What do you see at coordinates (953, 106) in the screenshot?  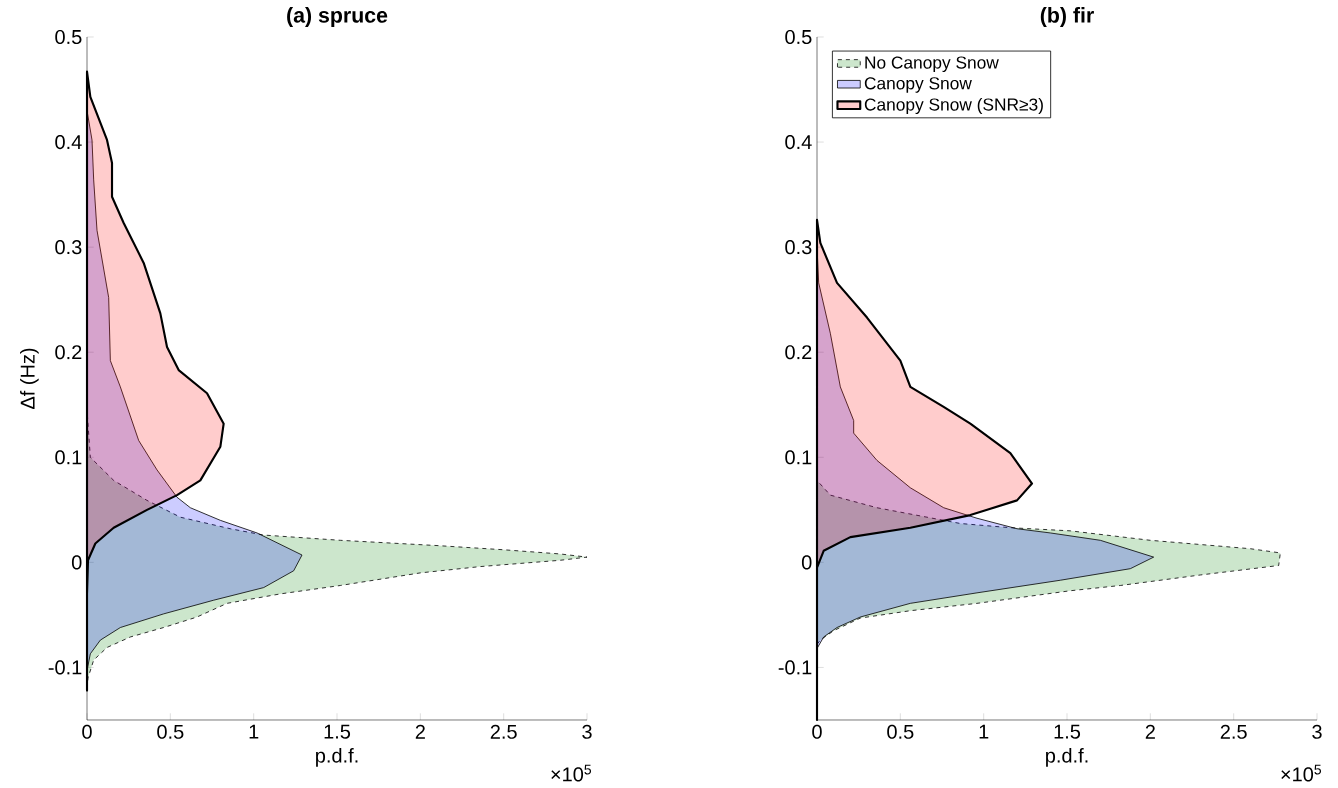 I see `legend-label: Canopy Snow (SNR≥3)` at bounding box center [953, 106].